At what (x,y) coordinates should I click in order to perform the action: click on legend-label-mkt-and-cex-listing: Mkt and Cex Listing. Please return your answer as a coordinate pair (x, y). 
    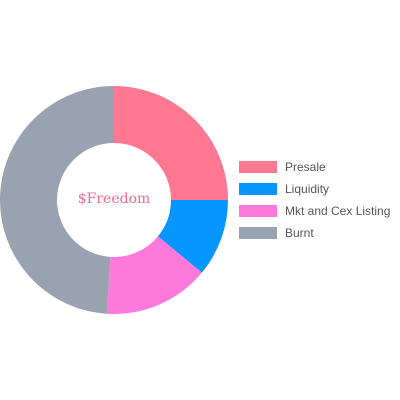
    Looking at the image, I should click on (338, 211).